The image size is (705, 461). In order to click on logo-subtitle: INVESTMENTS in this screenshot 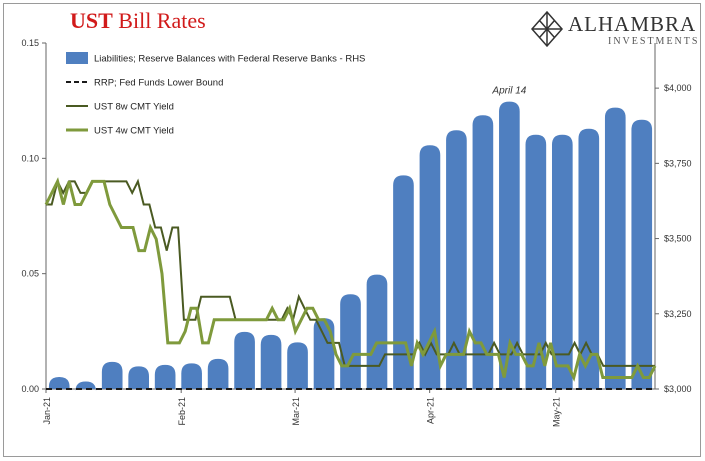, I will do `click(654, 41)`.